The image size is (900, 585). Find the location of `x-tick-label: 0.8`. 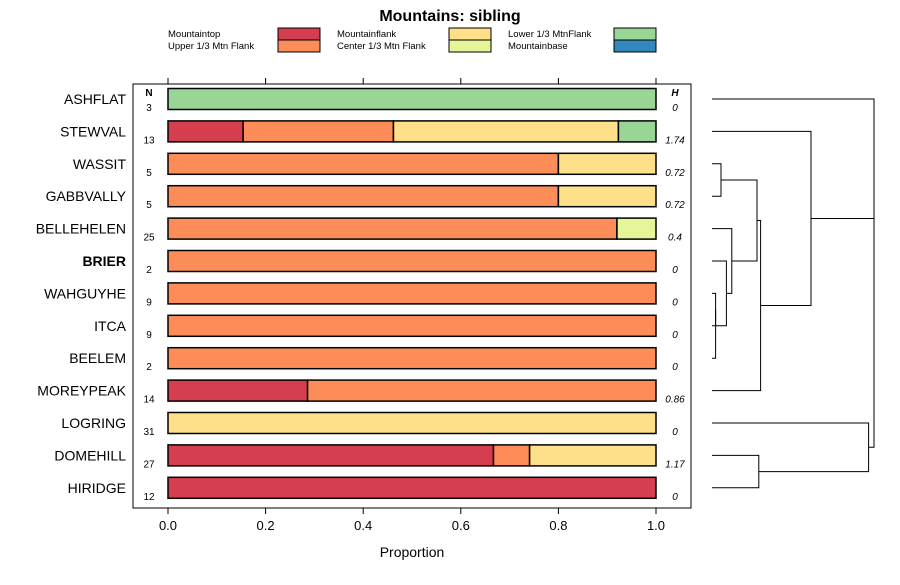

x-tick-label: 0.8 is located at coordinates (558, 525).